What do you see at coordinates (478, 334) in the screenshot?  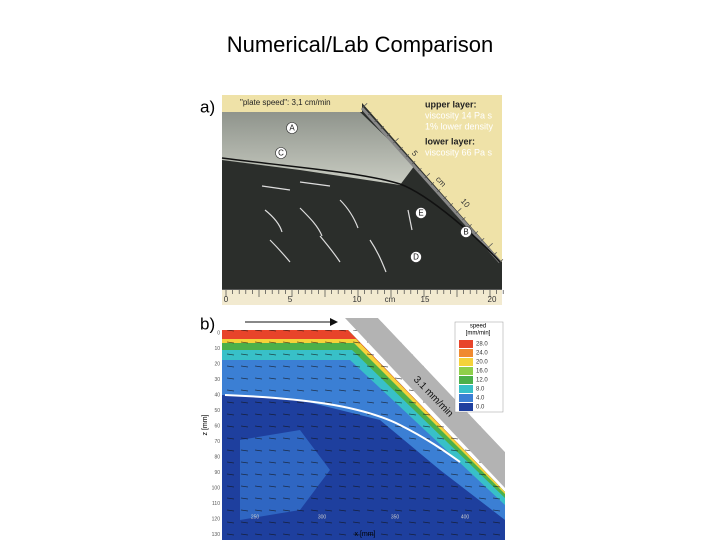 I see `colorbar-unit: [mm/min]` at bounding box center [478, 334].